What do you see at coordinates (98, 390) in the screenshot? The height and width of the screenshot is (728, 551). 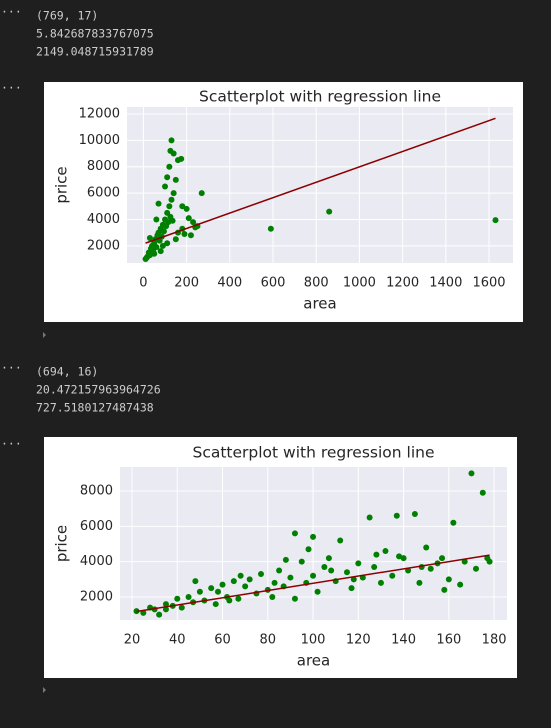 I see `output-line: 20.472157963964726` at bounding box center [98, 390].